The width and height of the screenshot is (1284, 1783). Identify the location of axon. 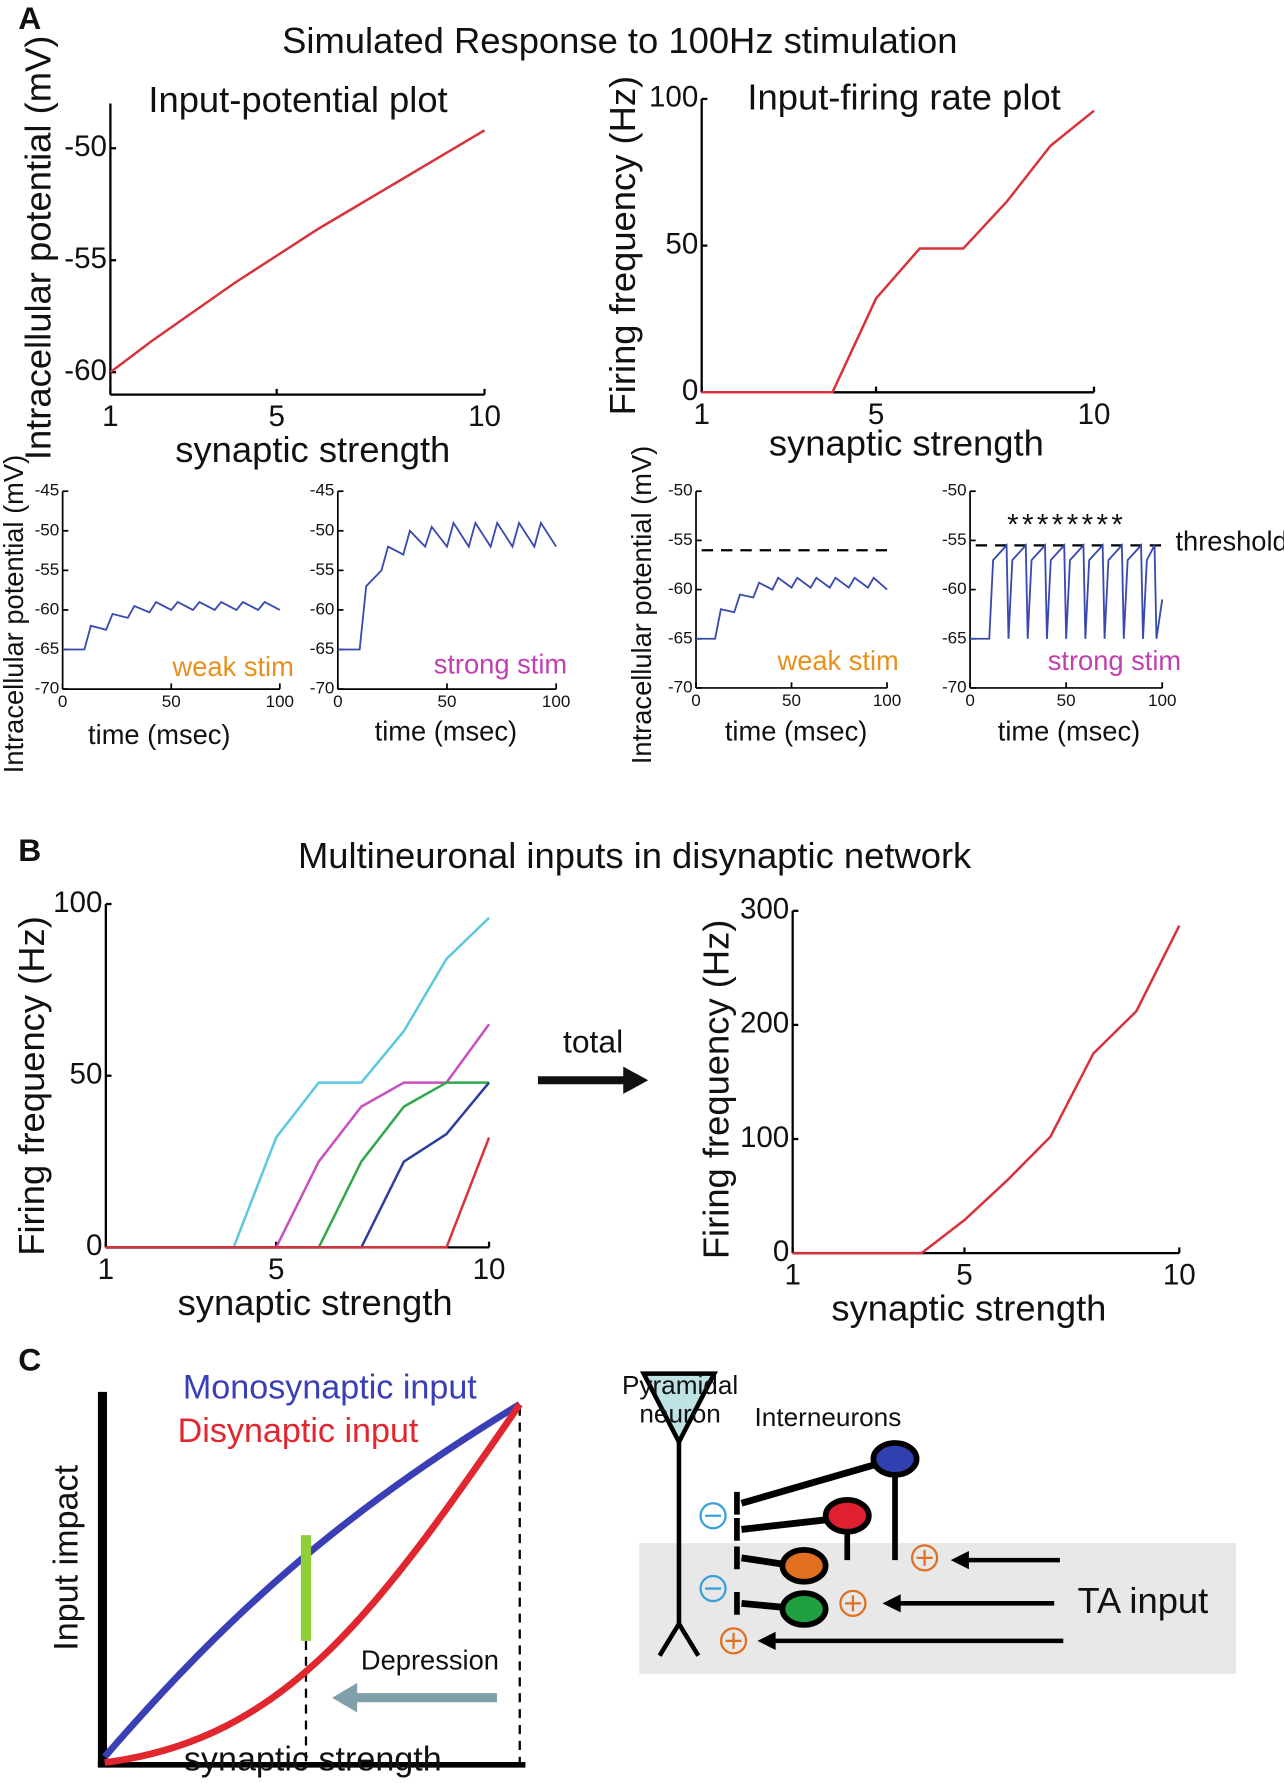
(814, 1535).